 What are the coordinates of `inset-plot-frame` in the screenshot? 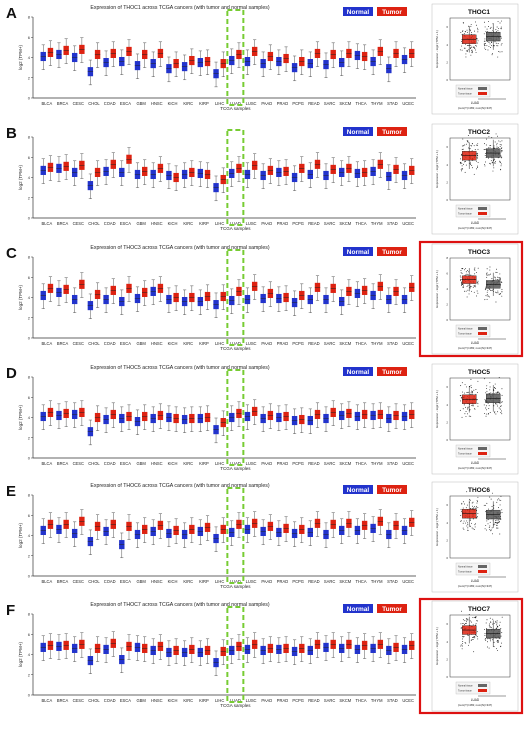 It's located at (480, 289).